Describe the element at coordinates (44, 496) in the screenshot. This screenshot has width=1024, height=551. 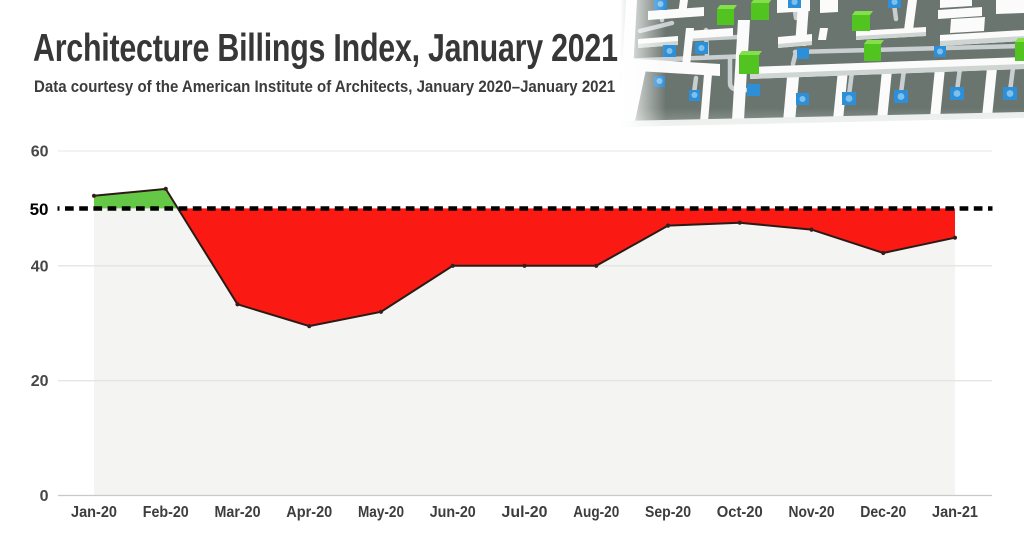
I see `svg-text: 0` at that location.